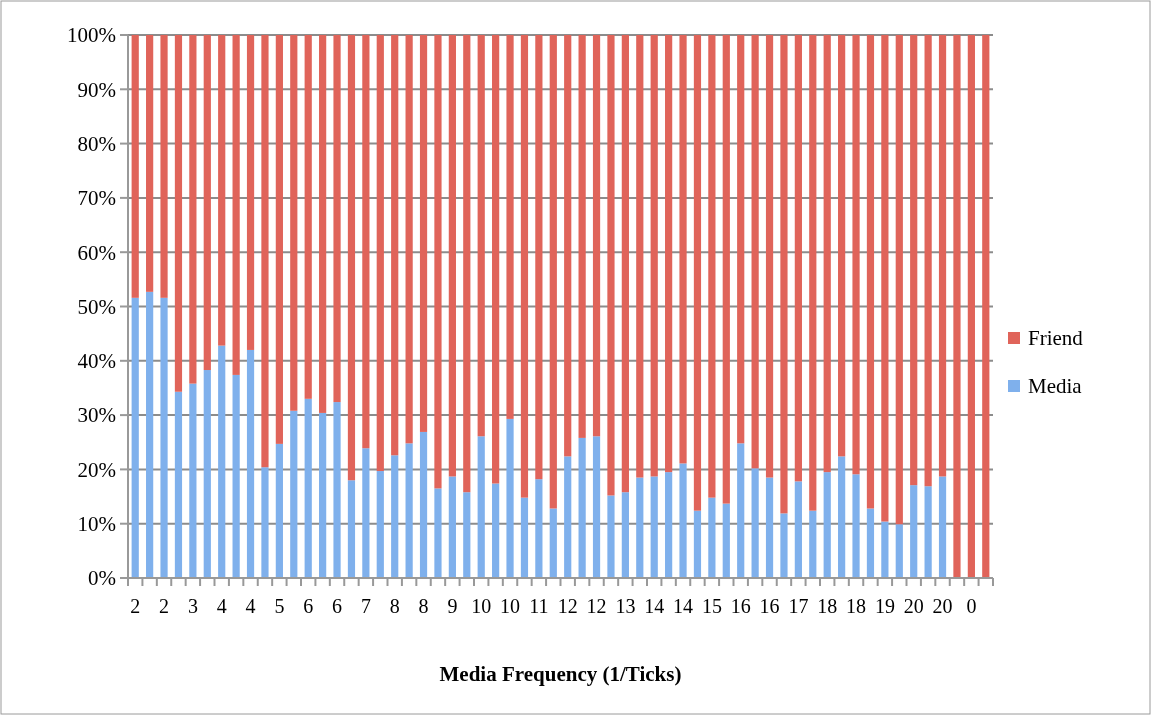 The height and width of the screenshot is (715, 1151). What do you see at coordinates (971, 606) in the screenshot?
I see `x-tick-label: 0` at bounding box center [971, 606].